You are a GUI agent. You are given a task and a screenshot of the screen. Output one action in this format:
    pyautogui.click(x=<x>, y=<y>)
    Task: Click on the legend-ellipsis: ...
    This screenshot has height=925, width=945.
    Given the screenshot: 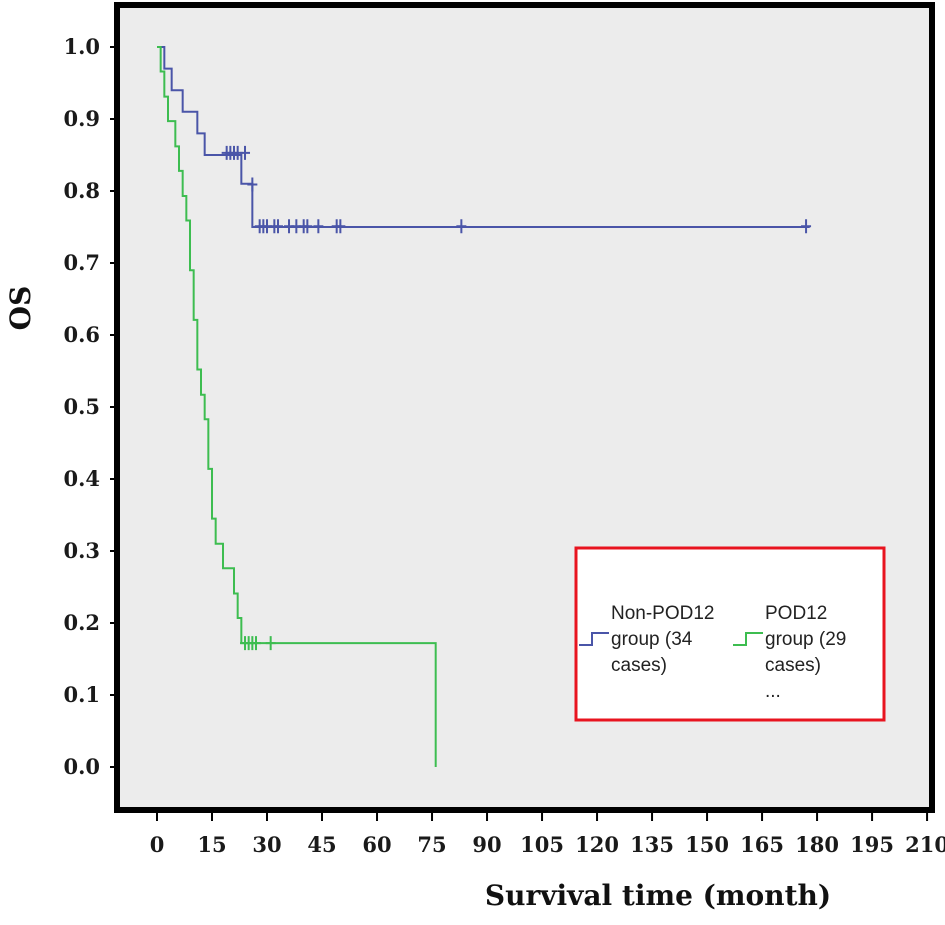 What is the action you would take?
    pyautogui.click(x=773, y=691)
    